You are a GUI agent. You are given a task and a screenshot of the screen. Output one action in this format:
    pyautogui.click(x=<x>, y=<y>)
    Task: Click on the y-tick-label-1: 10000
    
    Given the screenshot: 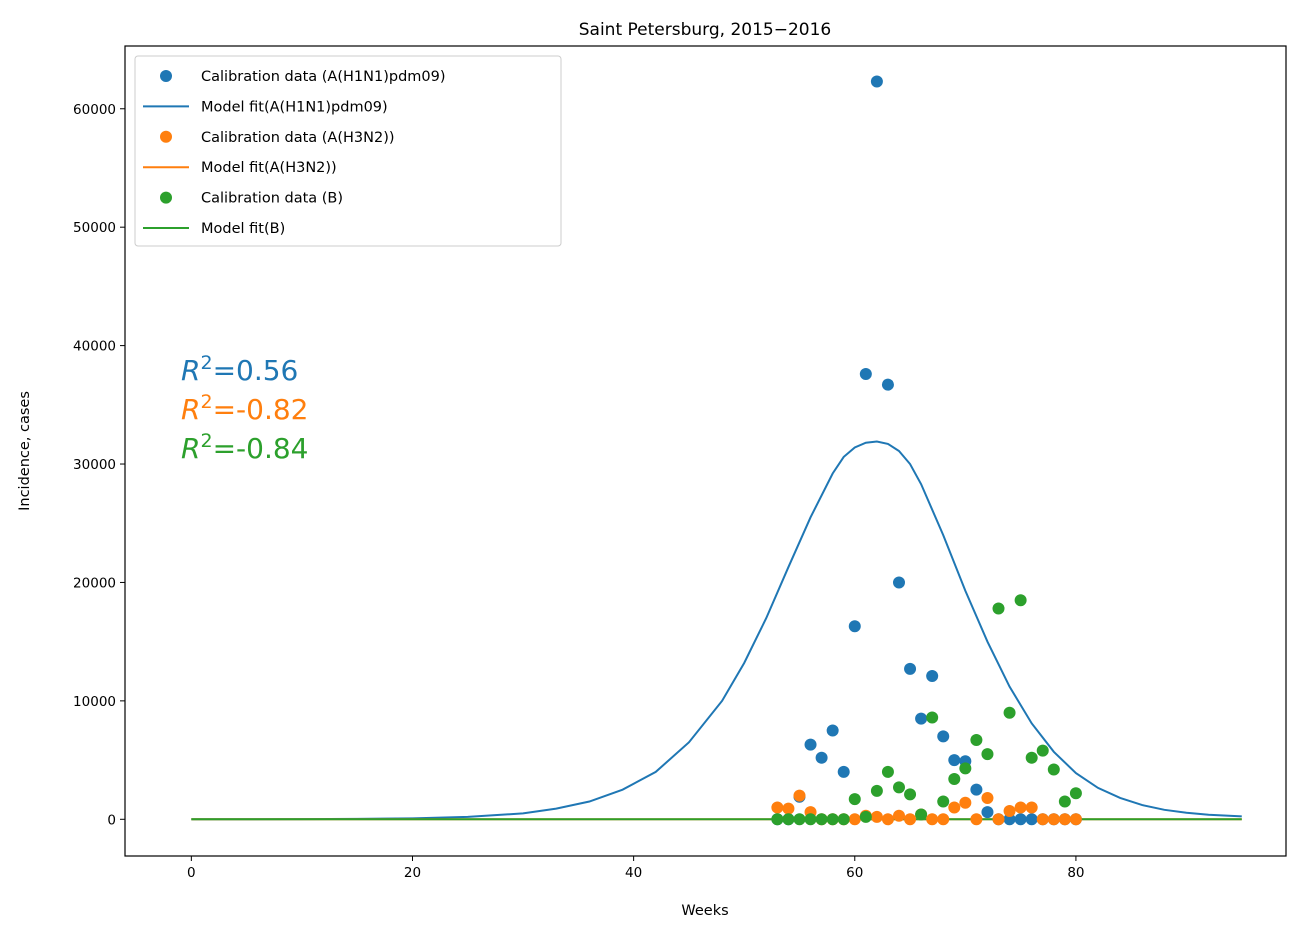 What is the action you would take?
    pyautogui.click(x=94, y=702)
    